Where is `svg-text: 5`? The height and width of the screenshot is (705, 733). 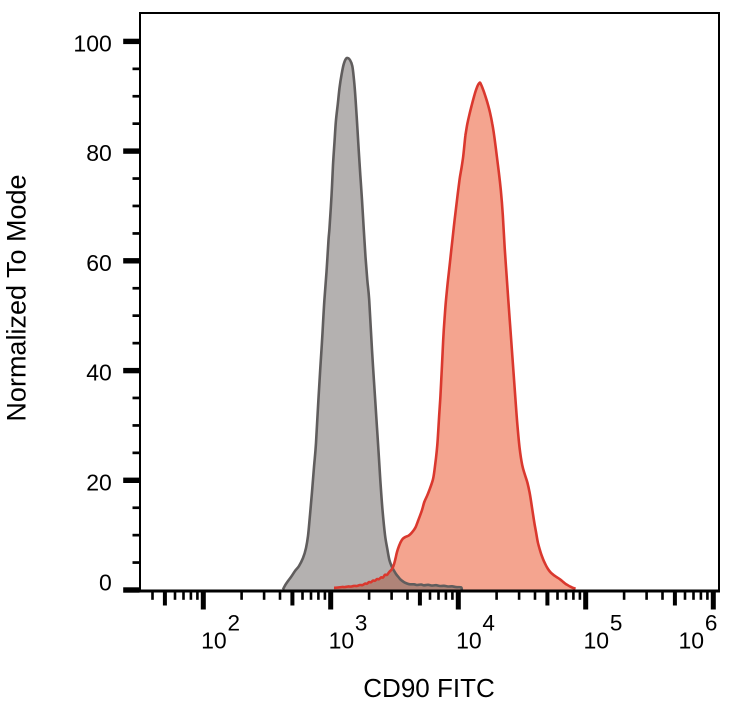 svg-text: 5 is located at coordinates (616, 623).